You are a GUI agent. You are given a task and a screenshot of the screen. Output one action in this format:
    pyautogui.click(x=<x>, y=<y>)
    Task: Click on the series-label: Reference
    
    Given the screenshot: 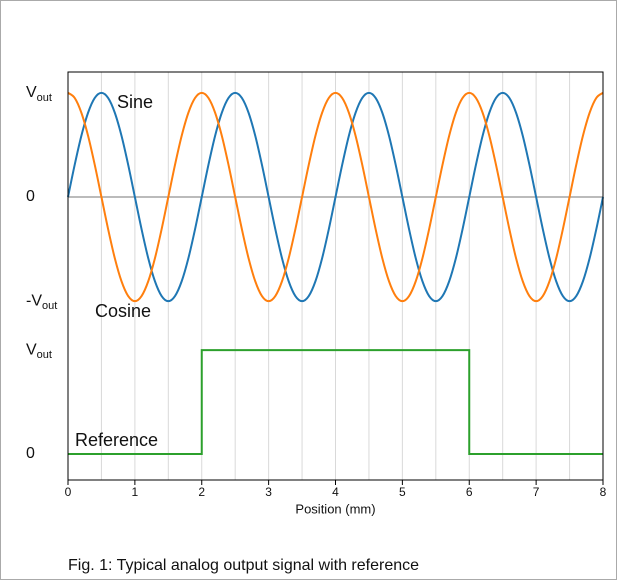 What is the action you would take?
    pyautogui.click(x=116, y=440)
    